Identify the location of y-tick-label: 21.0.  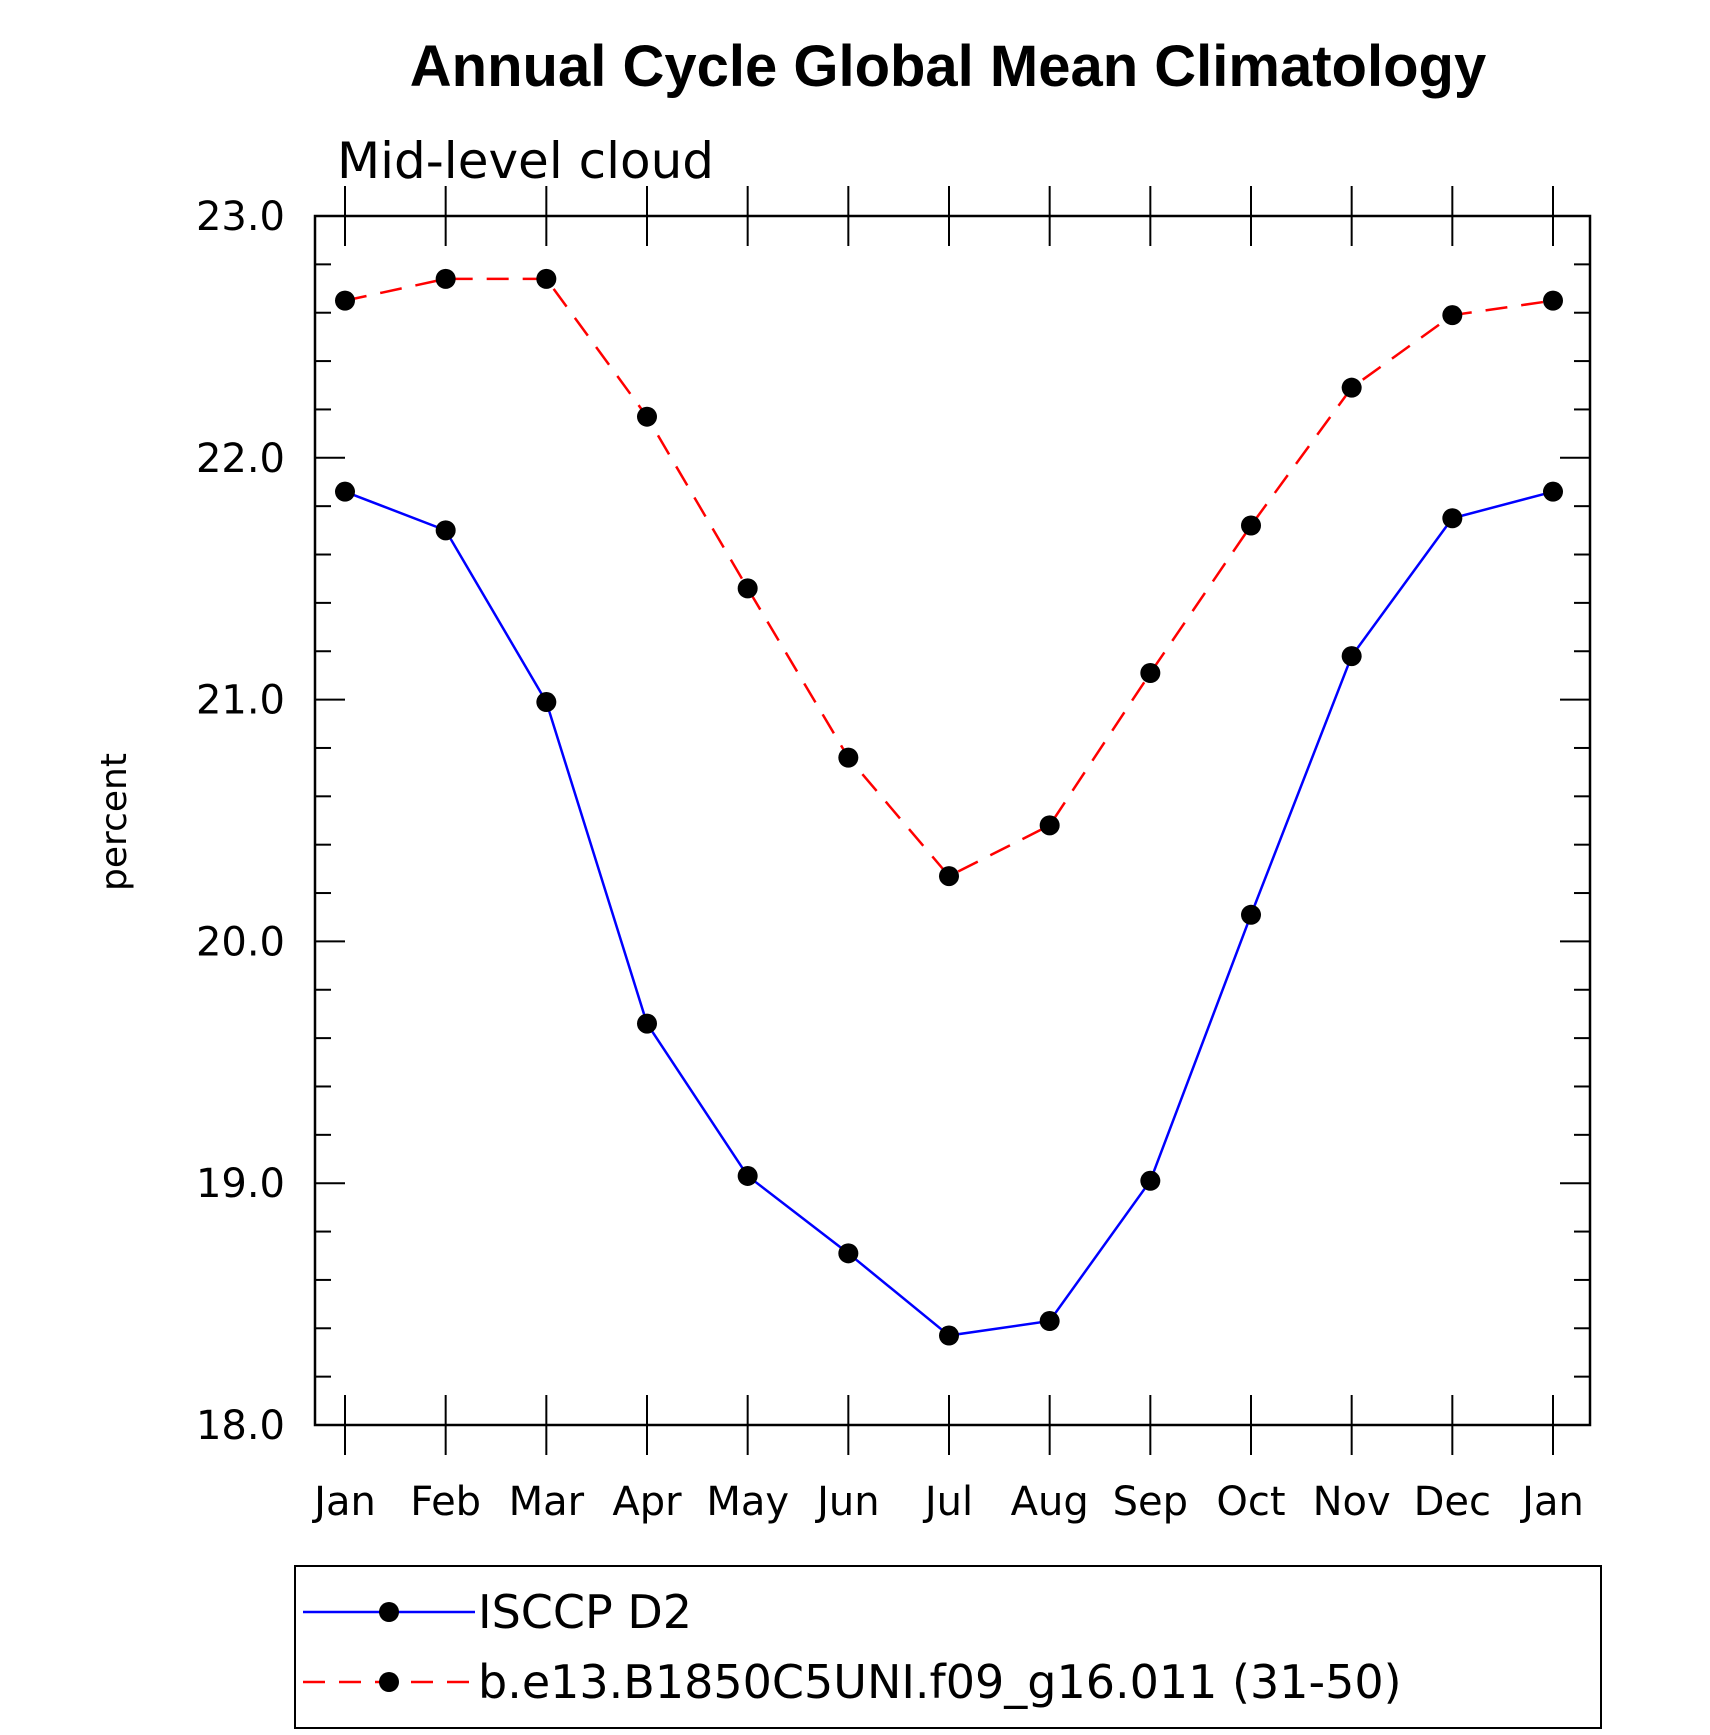
(240, 701).